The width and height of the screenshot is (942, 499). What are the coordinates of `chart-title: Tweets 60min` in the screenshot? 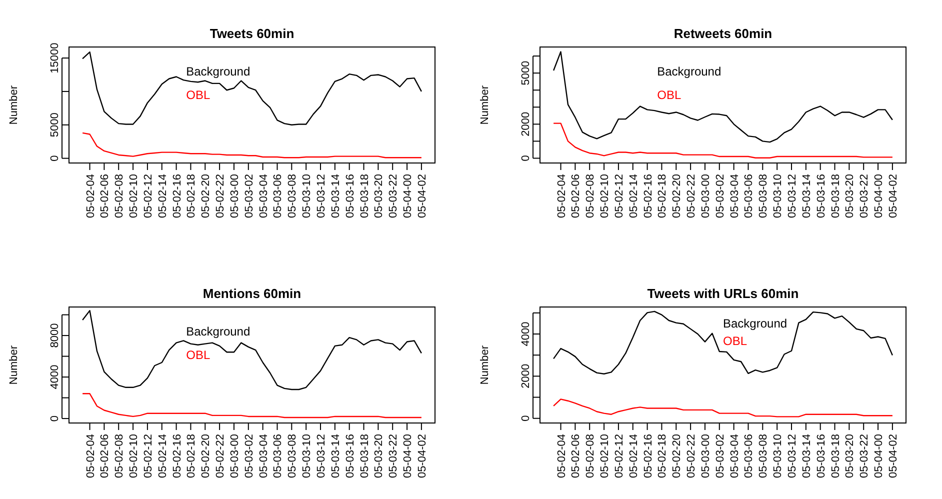 It's located at (252, 33).